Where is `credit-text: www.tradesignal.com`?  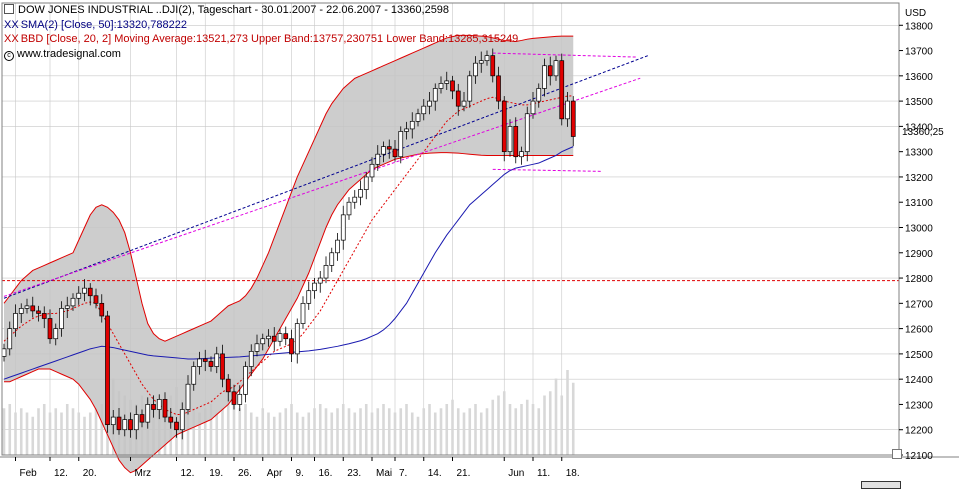 credit-text: www.tradesignal.com is located at coordinates (69, 54).